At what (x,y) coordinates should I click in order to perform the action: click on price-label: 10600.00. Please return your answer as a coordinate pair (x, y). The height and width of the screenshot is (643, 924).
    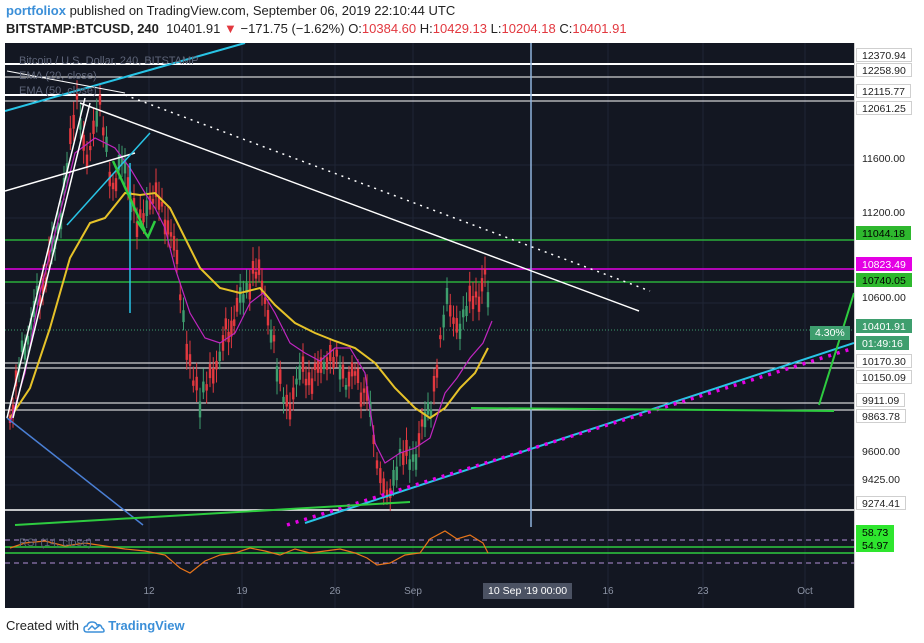
    Looking at the image, I should click on (884, 297).